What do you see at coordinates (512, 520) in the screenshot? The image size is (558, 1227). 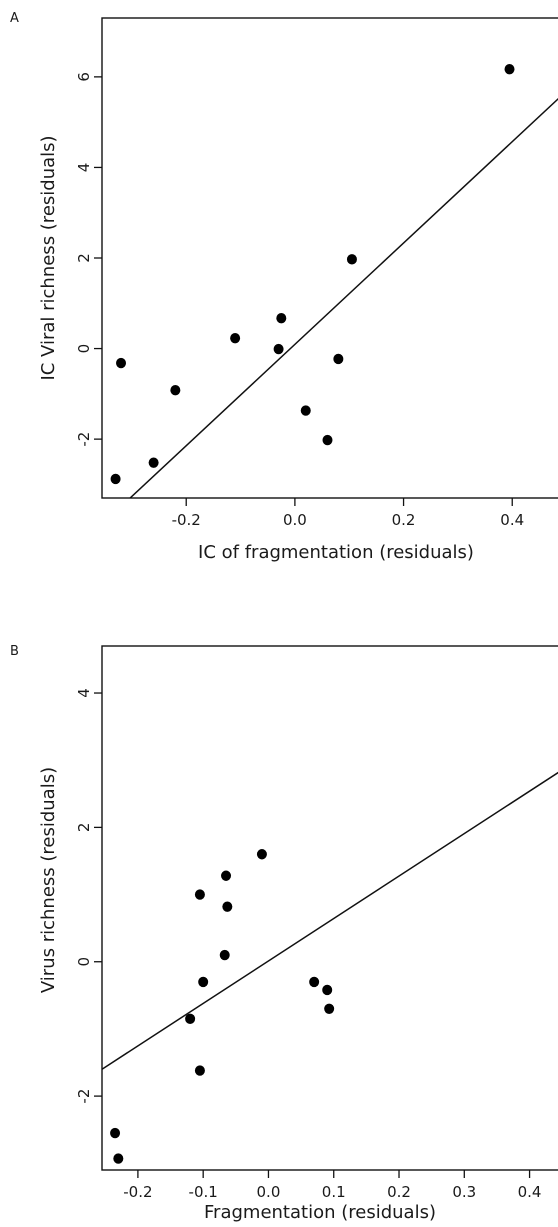 I see `panel-a-x-tick-label: 0.4` at bounding box center [512, 520].